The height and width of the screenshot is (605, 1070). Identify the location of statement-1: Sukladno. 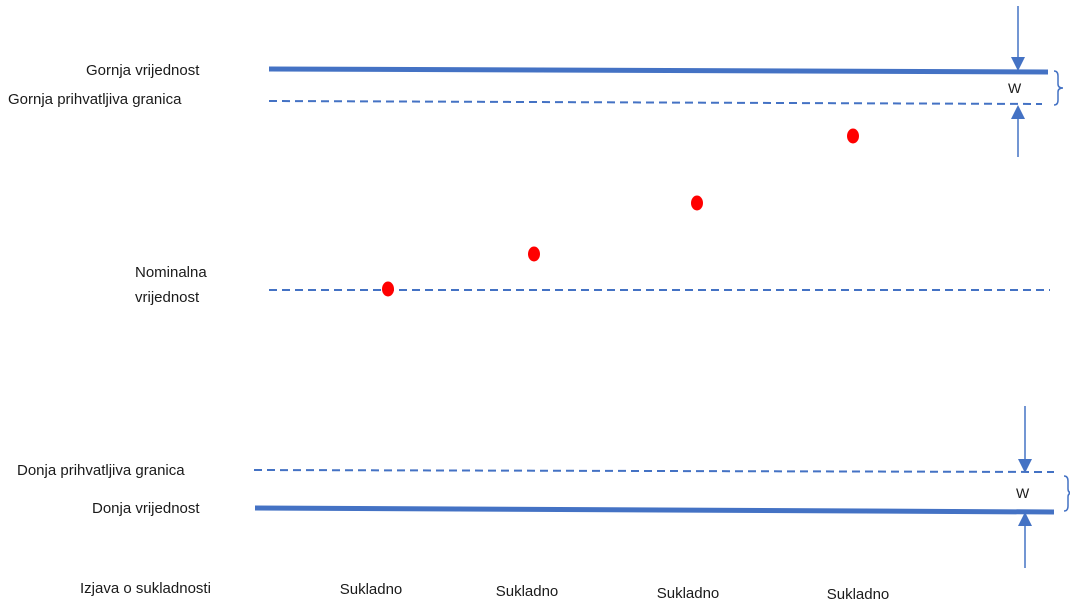
(371, 589).